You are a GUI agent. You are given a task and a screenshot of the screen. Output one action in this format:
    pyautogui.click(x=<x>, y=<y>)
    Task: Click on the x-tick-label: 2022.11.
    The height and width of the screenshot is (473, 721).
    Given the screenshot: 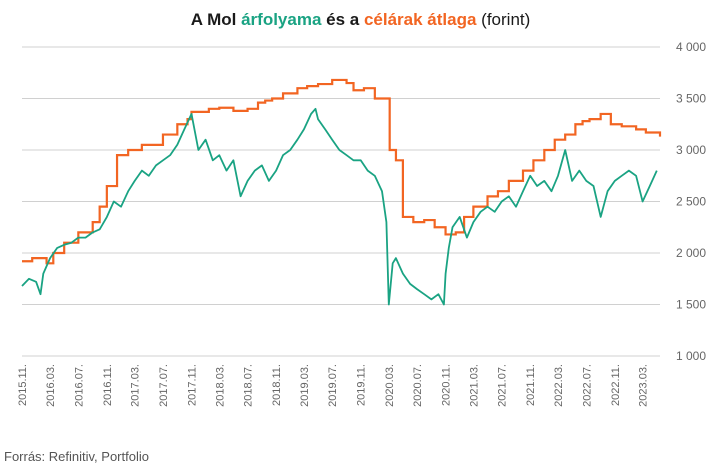 What is the action you would take?
    pyautogui.click(x=616, y=385)
    